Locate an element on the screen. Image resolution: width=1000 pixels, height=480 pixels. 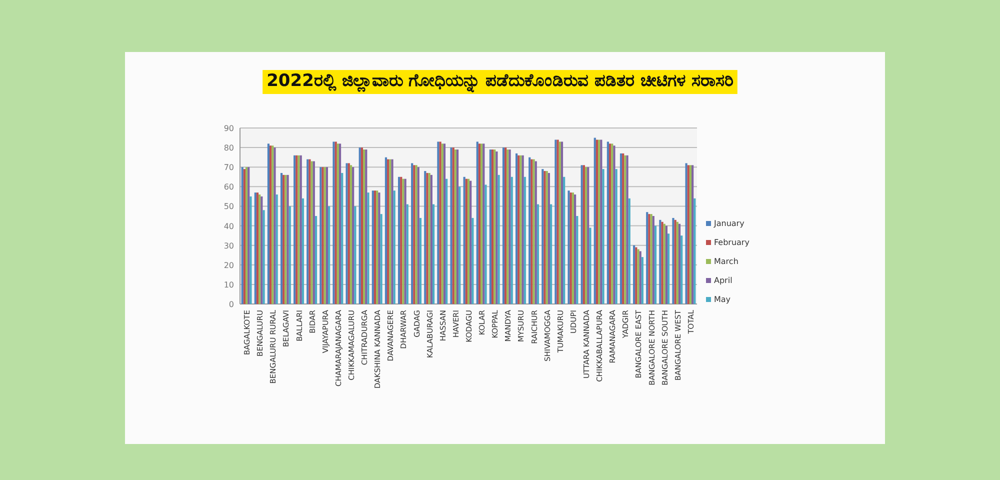
y-tick-label: 70 is located at coordinates (229, 167).